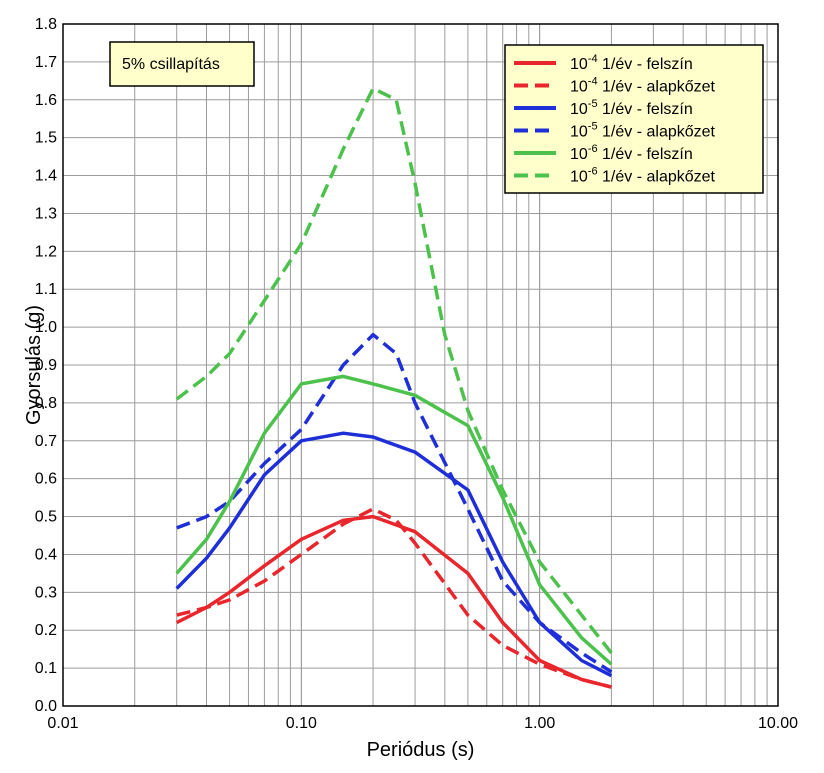 The image size is (824, 773). I want to click on y-tick-label: 0.1, so click(46, 668).